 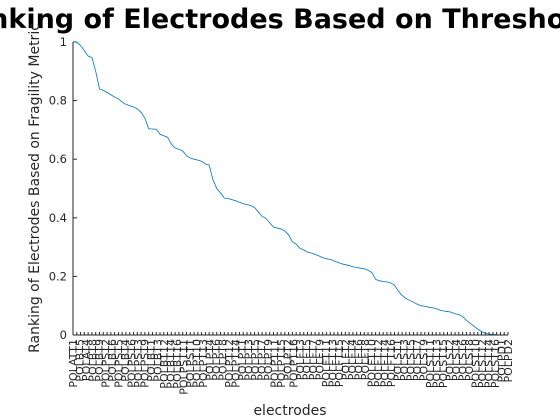 What do you see at coordinates (138, 363) in the screenshot?
I see `x-tick-label: POLPST3` at bounding box center [138, 363].